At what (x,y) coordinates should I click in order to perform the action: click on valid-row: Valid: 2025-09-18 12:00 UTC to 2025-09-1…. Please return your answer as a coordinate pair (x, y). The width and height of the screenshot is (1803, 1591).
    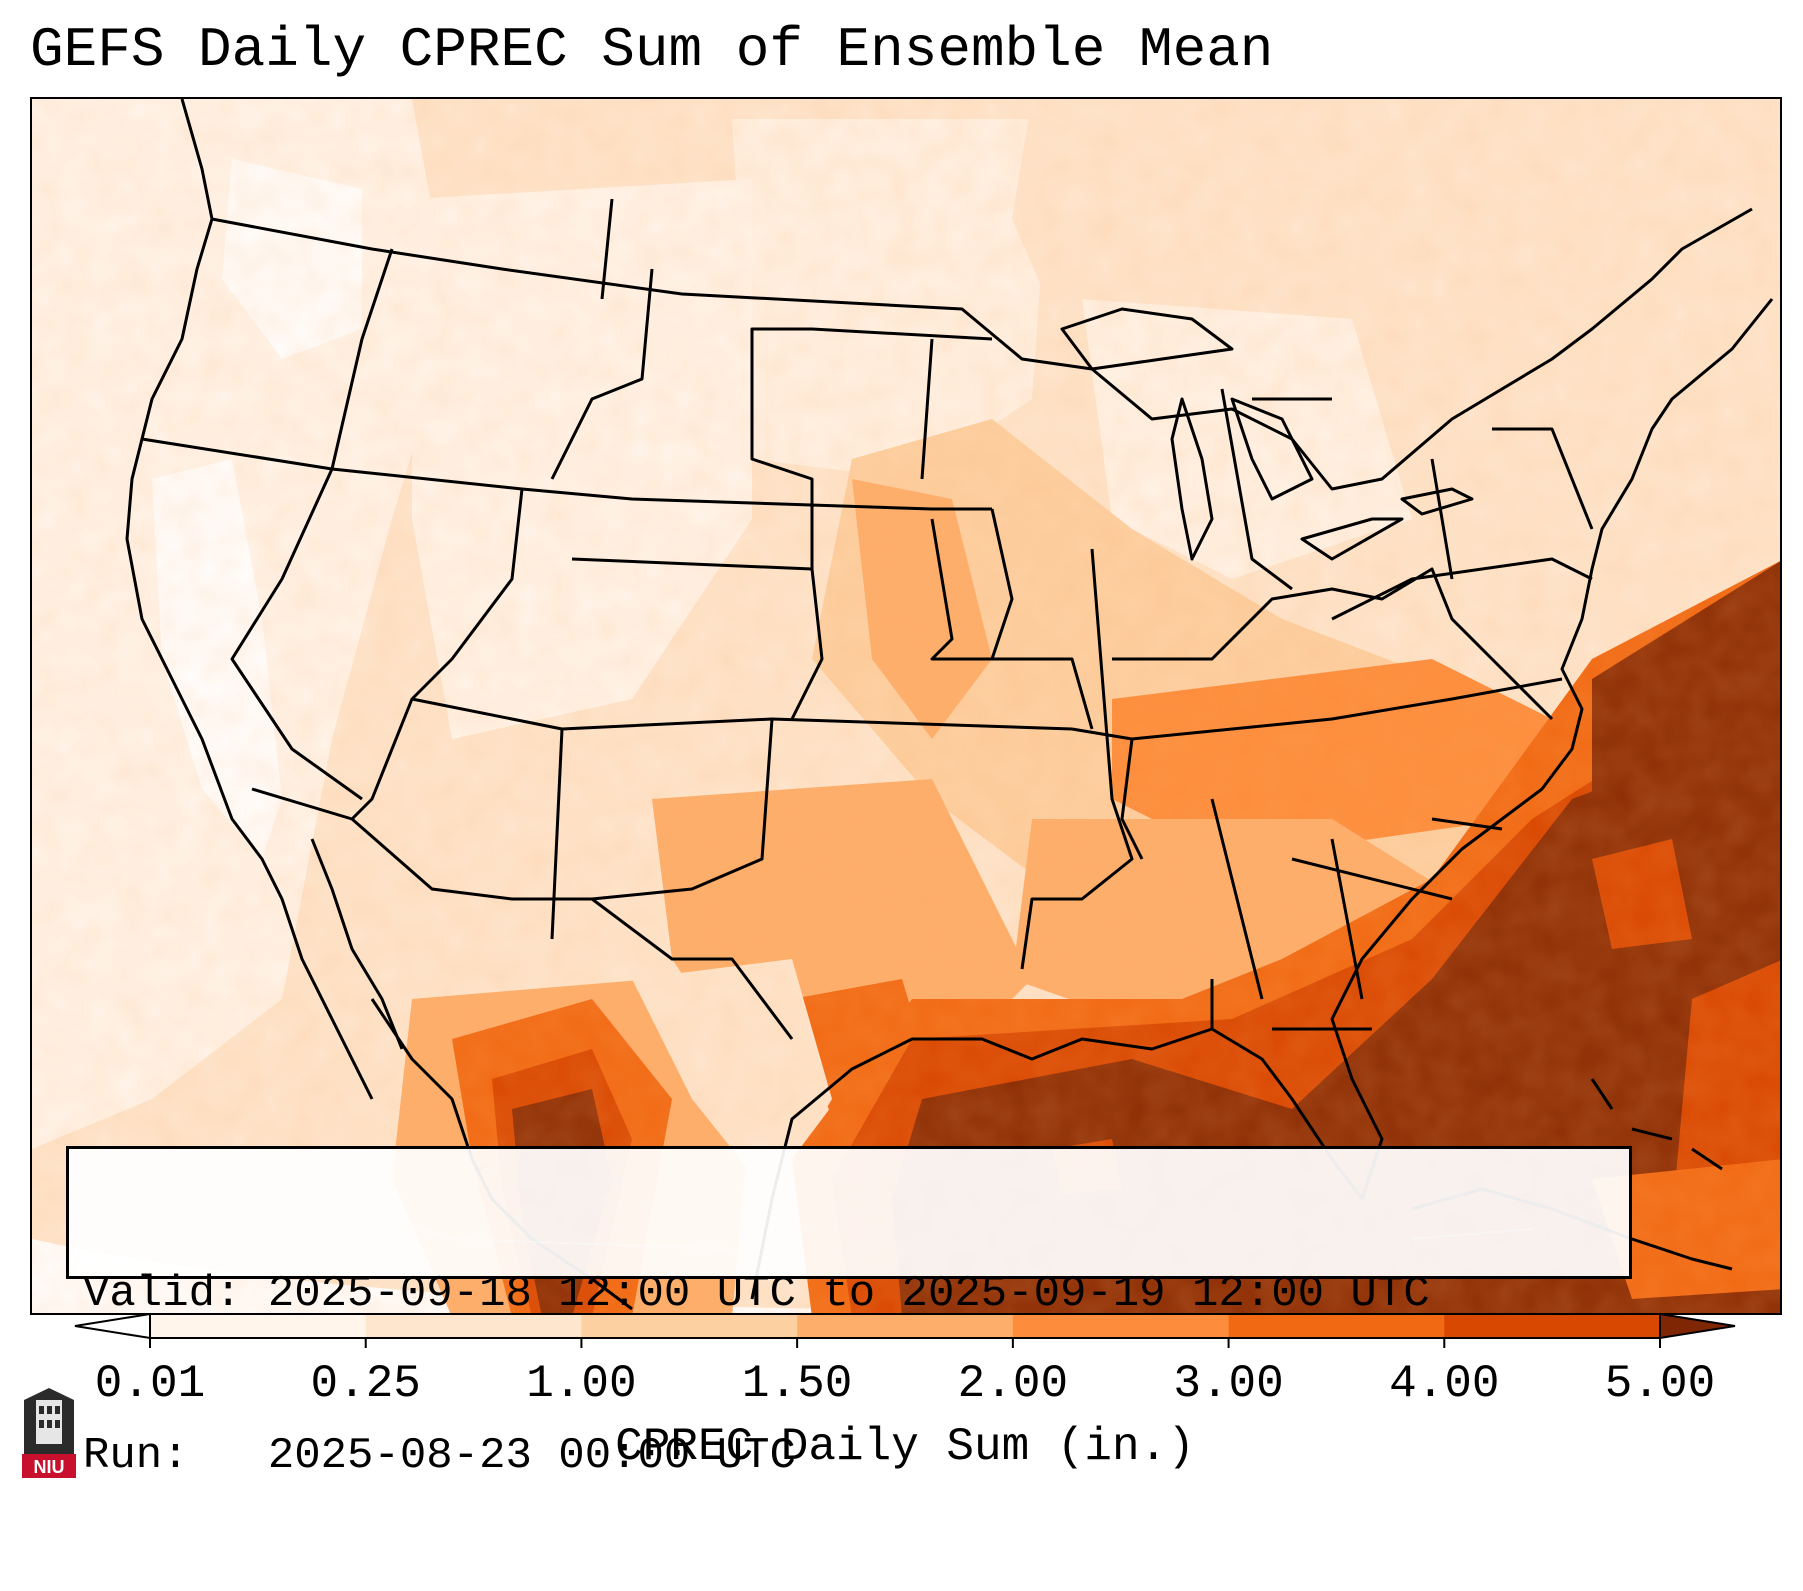
    Looking at the image, I should click on (849, 1294).